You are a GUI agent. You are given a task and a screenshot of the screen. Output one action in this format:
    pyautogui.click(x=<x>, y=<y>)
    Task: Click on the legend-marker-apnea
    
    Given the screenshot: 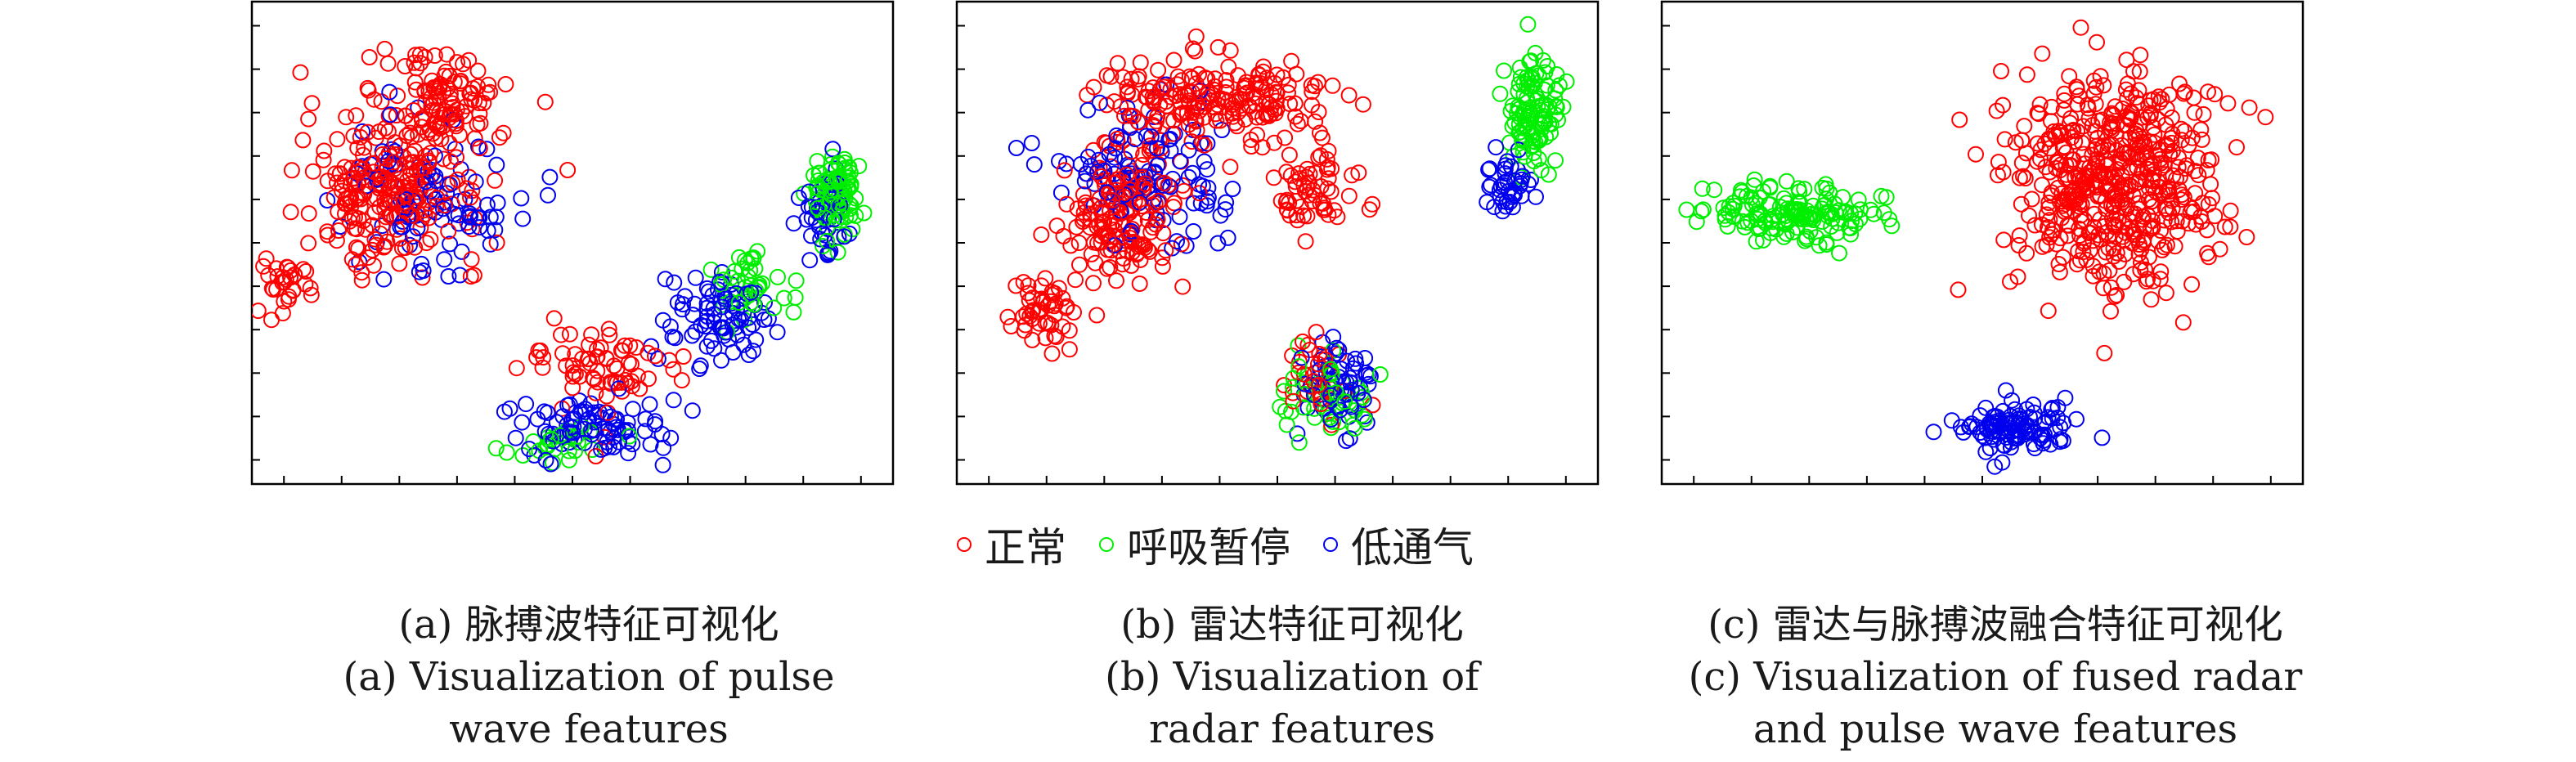 What is the action you would take?
    pyautogui.click(x=1106, y=544)
    